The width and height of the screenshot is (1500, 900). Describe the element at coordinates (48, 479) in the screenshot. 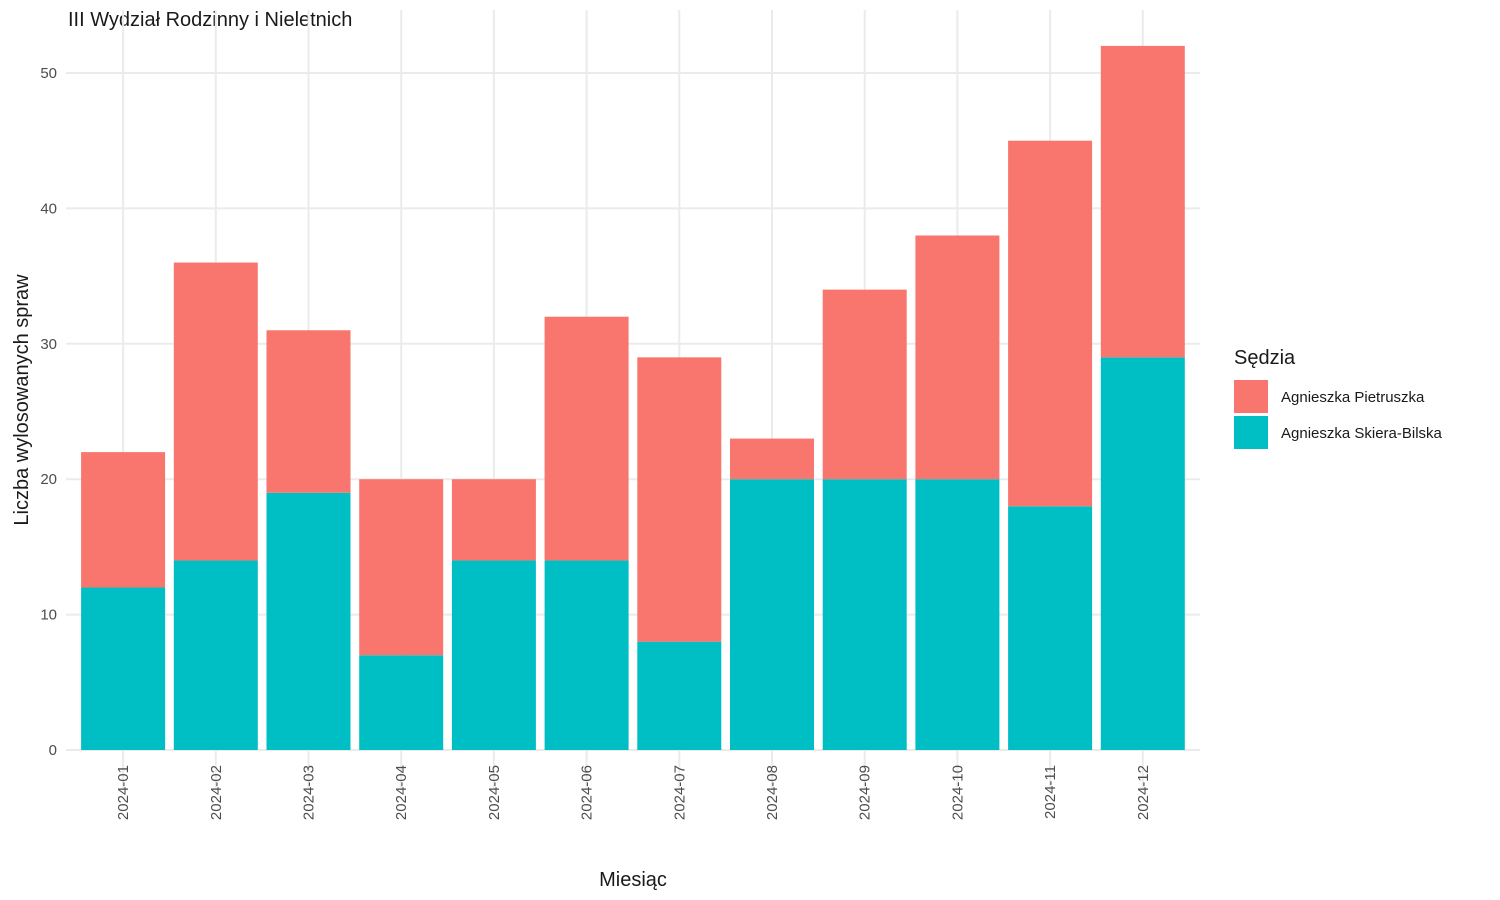

I see `y-tick-label: 20` at that location.